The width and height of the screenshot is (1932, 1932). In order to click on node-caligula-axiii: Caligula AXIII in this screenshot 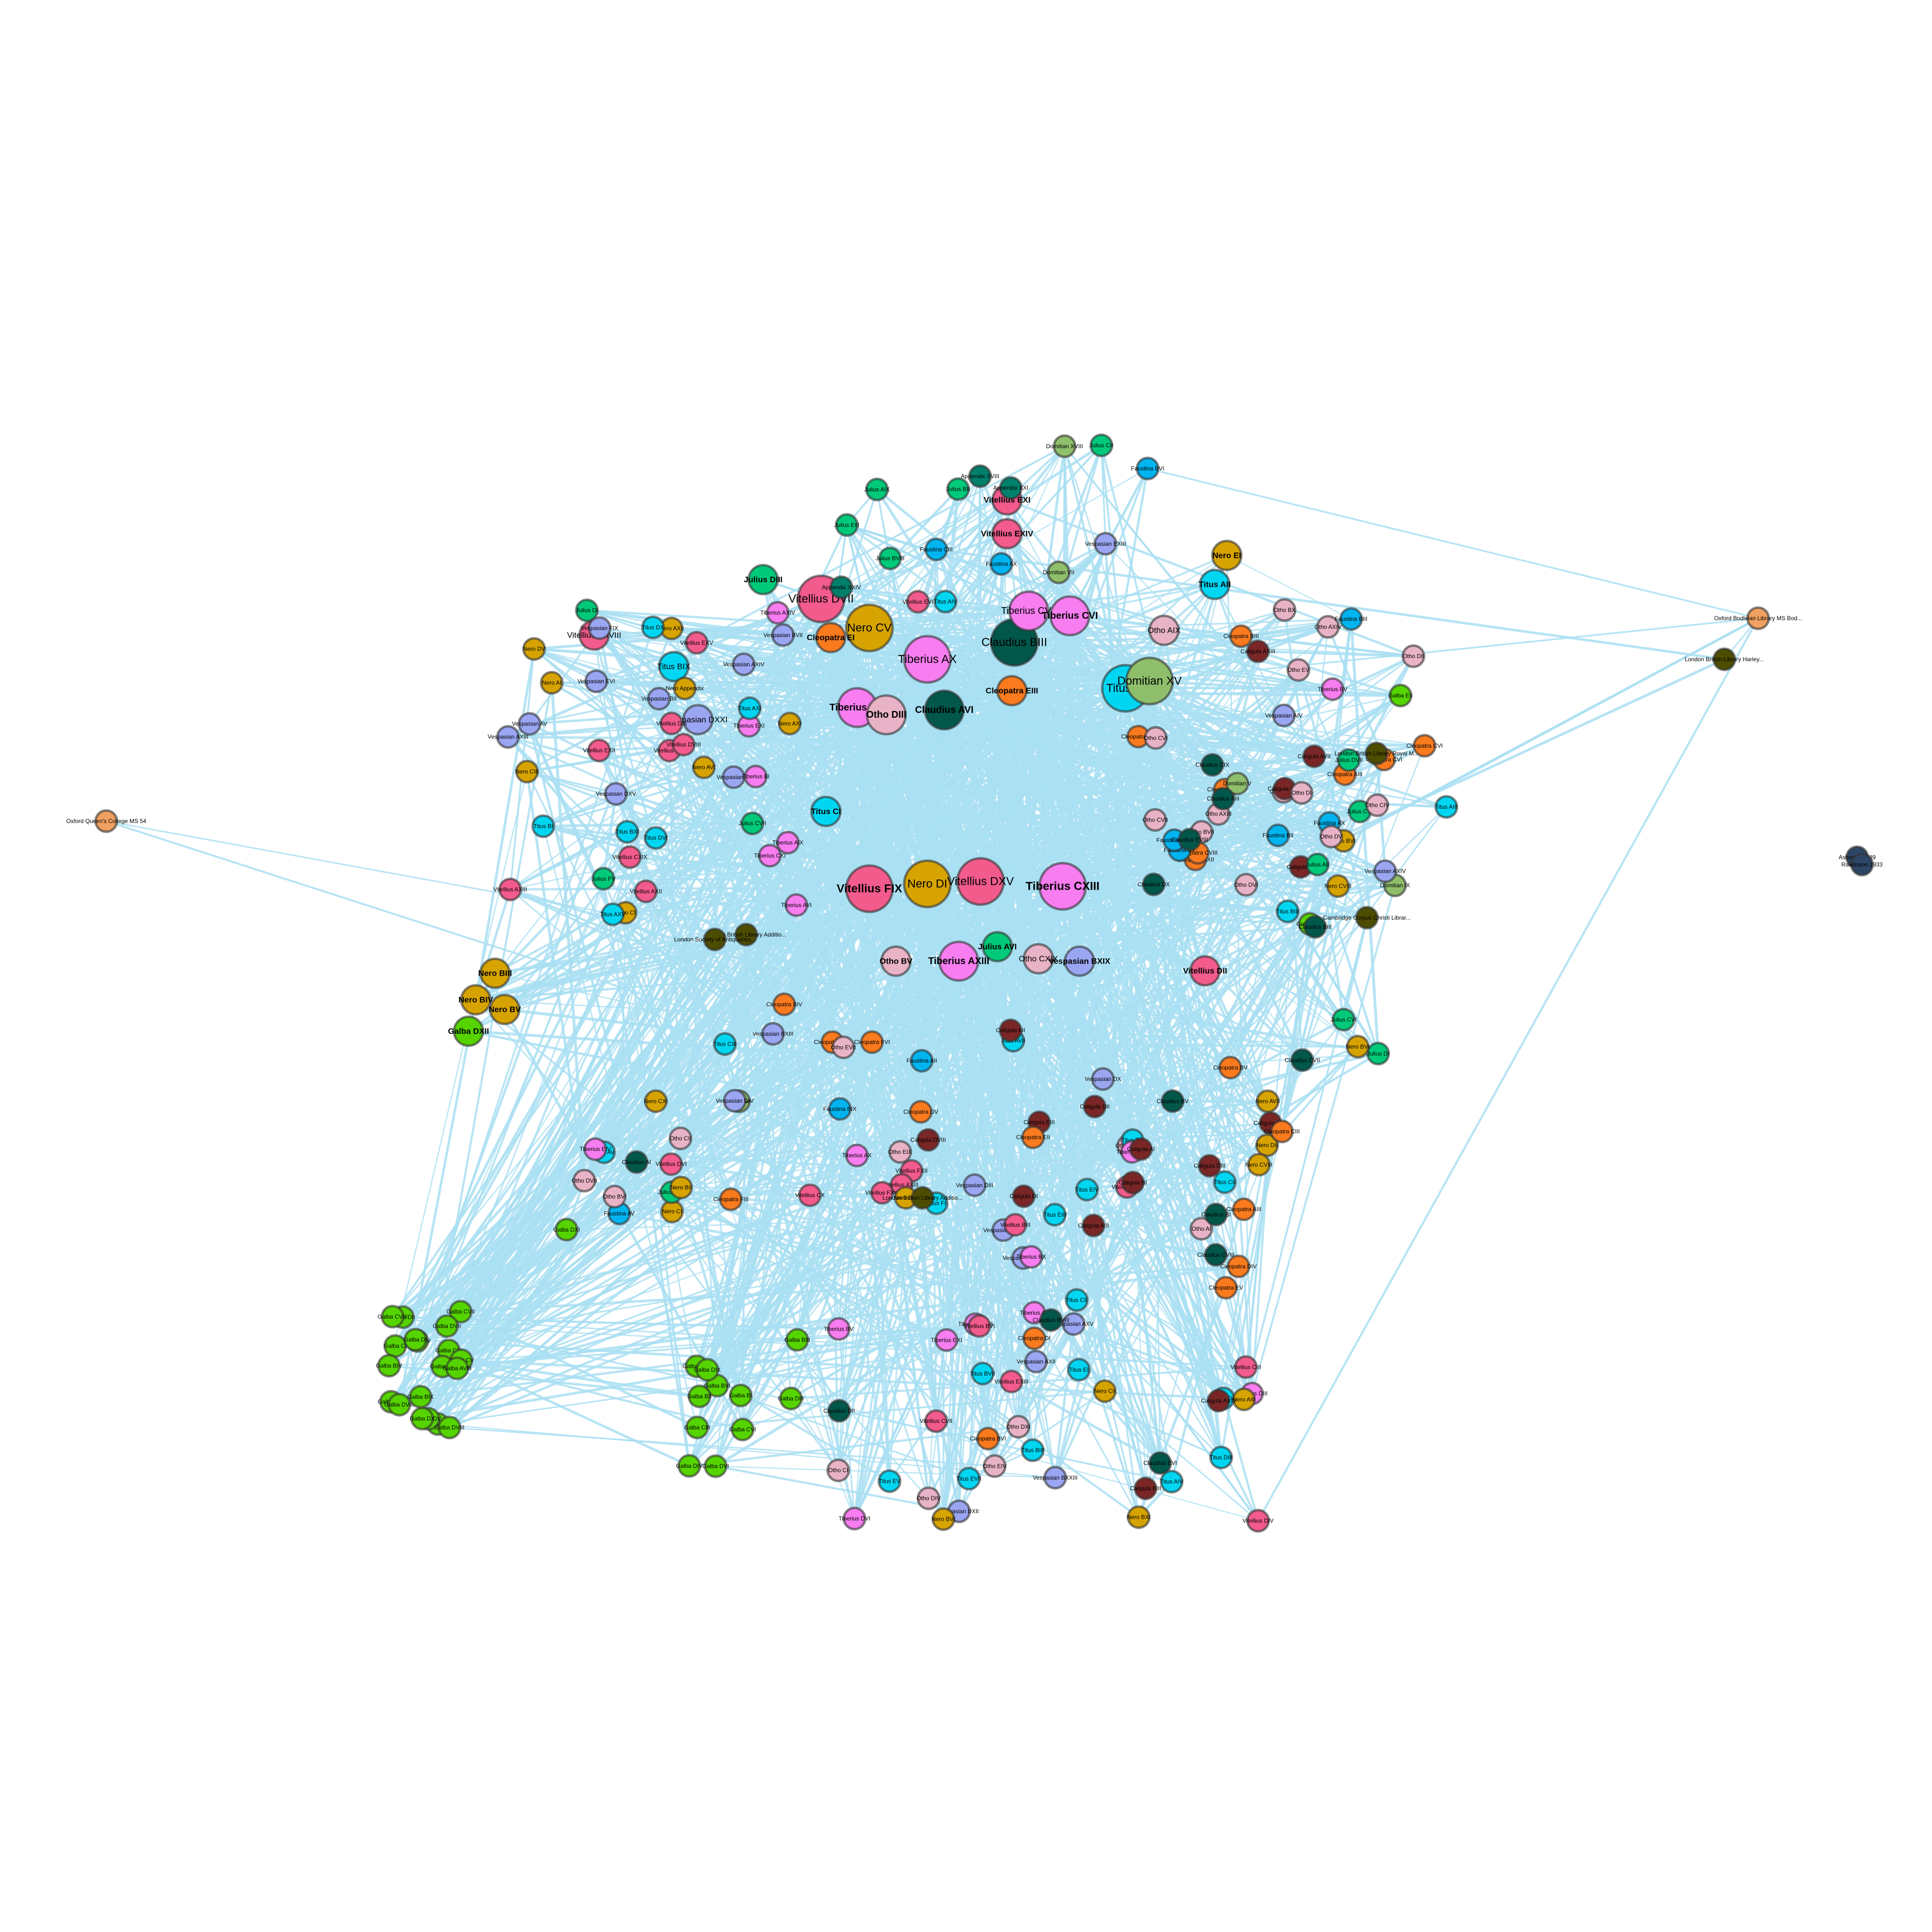, I will do `click(1257, 651)`.